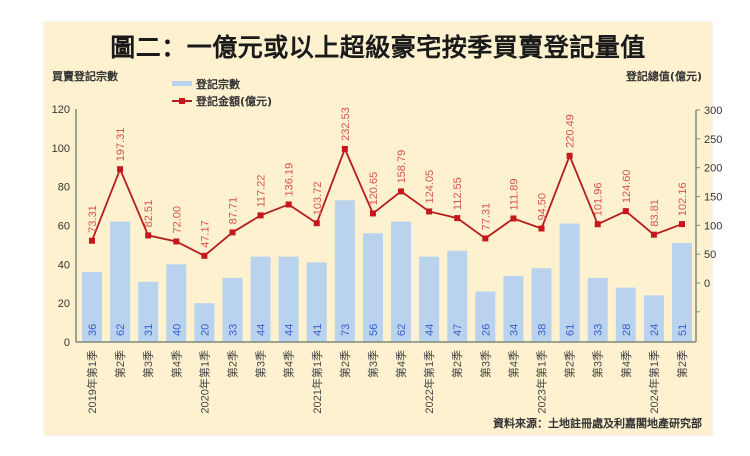 Image resolution: width=750 pixels, height=456 pixels. What do you see at coordinates (64, 227) in the screenshot?
I see `left-tick-label: 60` at bounding box center [64, 227].